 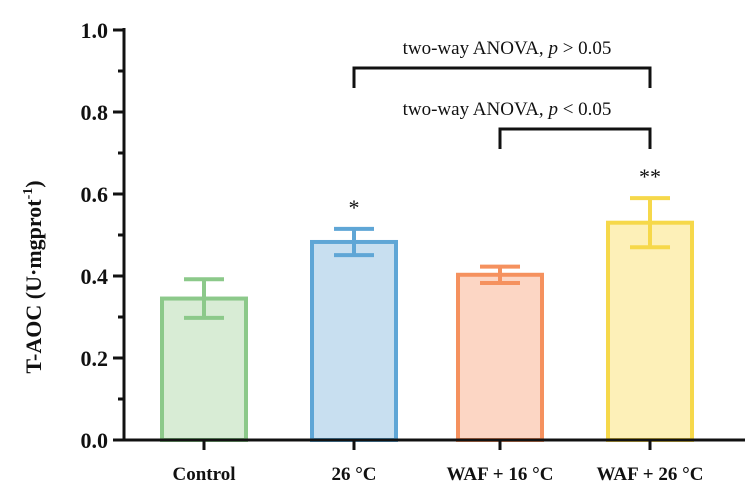 I want to click on comparison-label-suffix: < 0.05, so click(x=584, y=109).